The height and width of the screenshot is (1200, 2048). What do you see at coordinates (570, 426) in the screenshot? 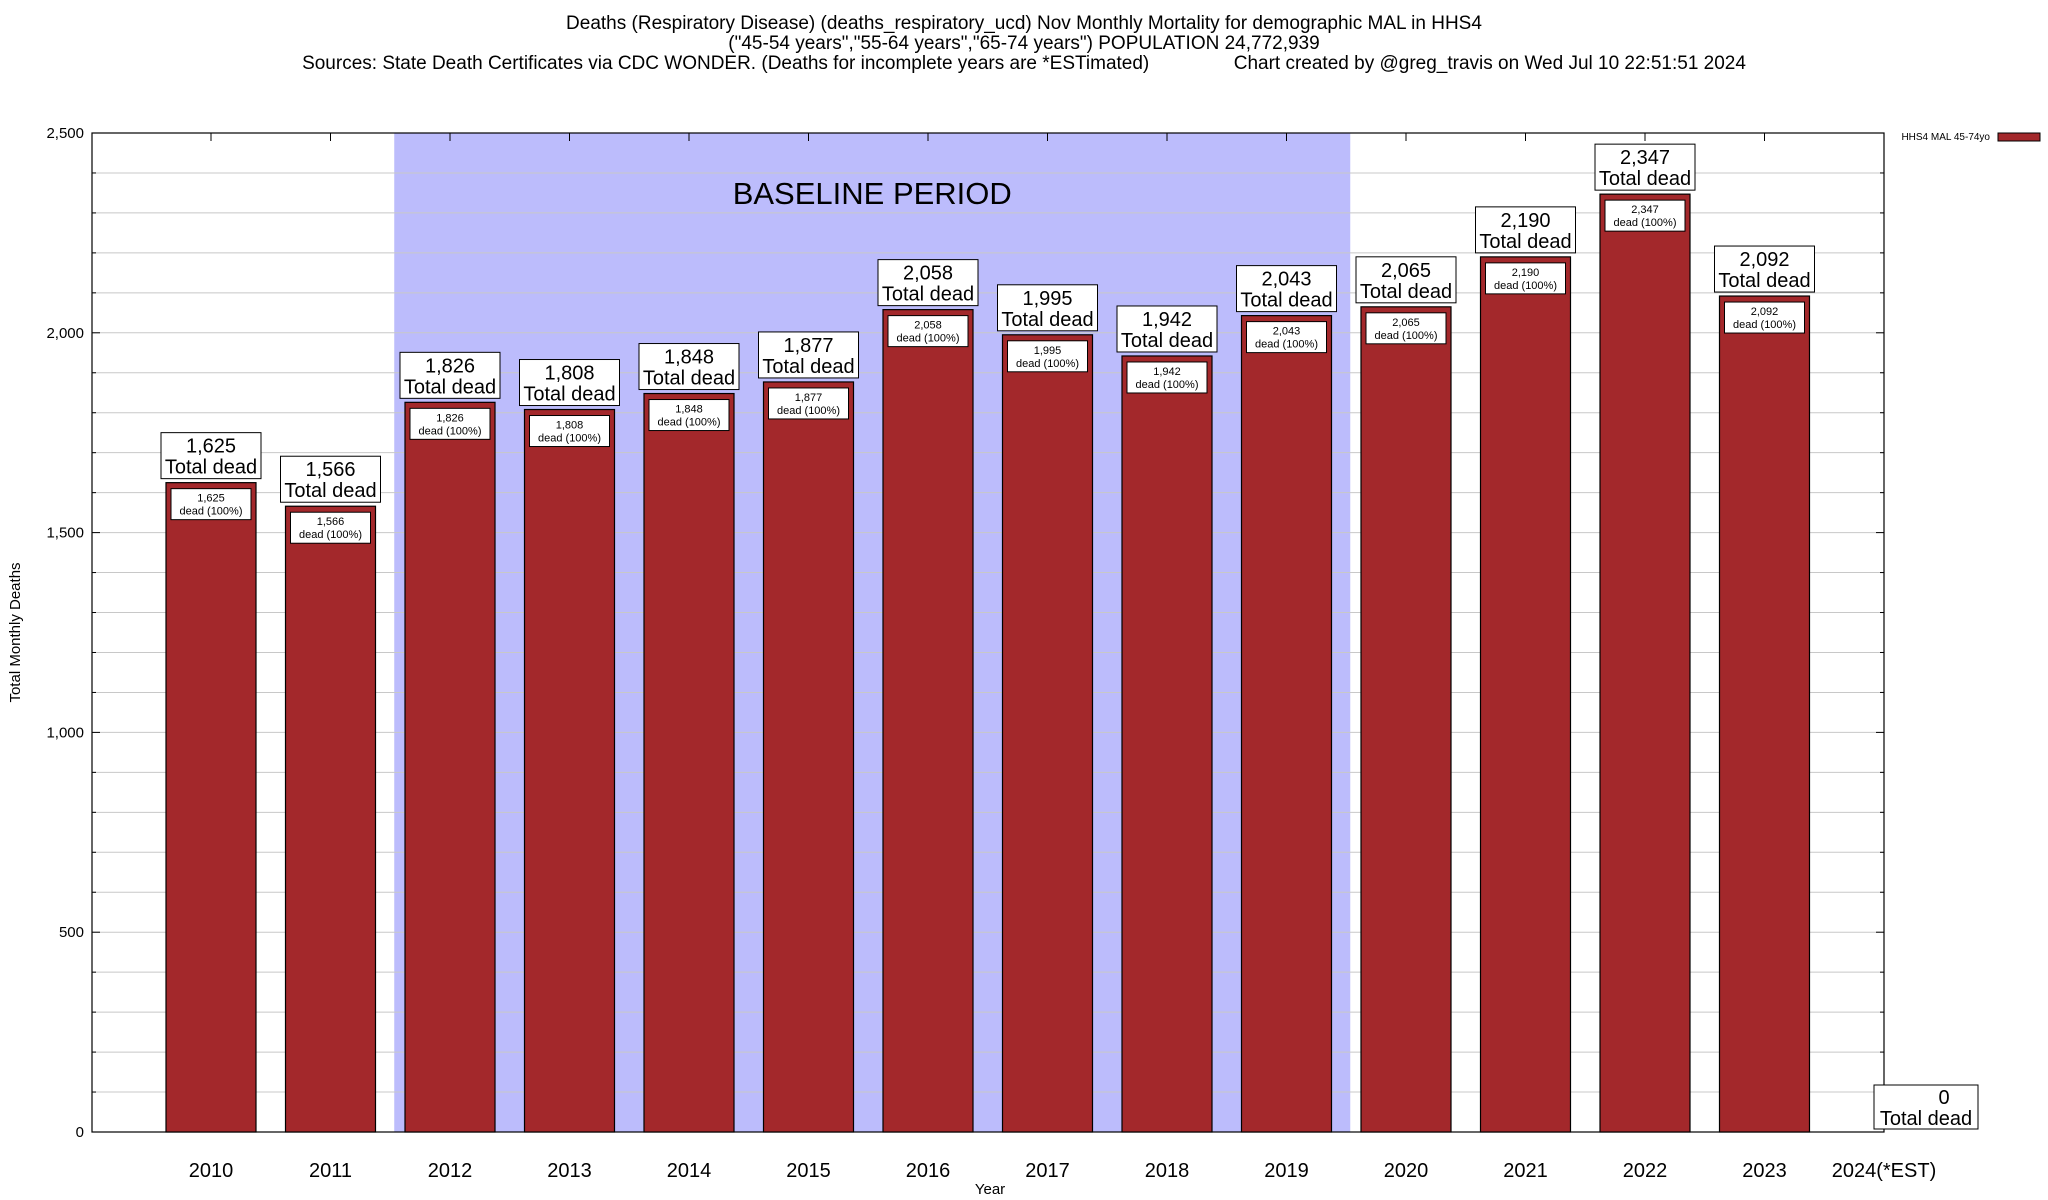
I see `bar-inner-value: 1,808` at bounding box center [570, 426].